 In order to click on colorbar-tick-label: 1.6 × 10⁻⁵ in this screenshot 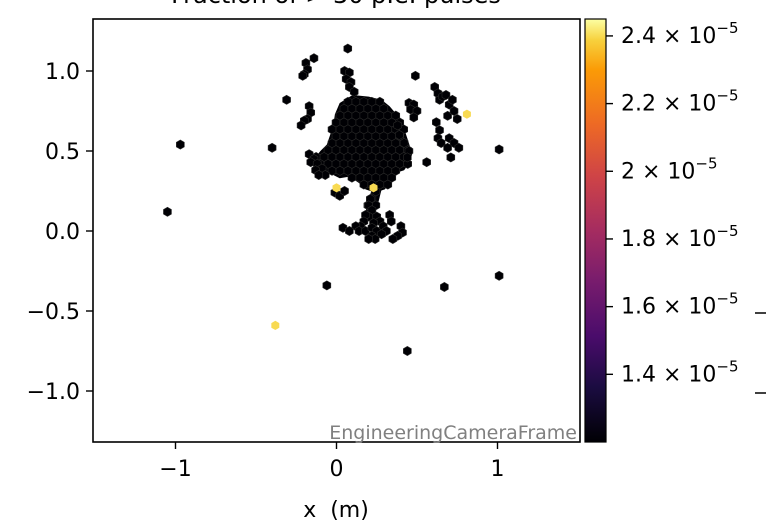, I will do `click(680, 305)`.